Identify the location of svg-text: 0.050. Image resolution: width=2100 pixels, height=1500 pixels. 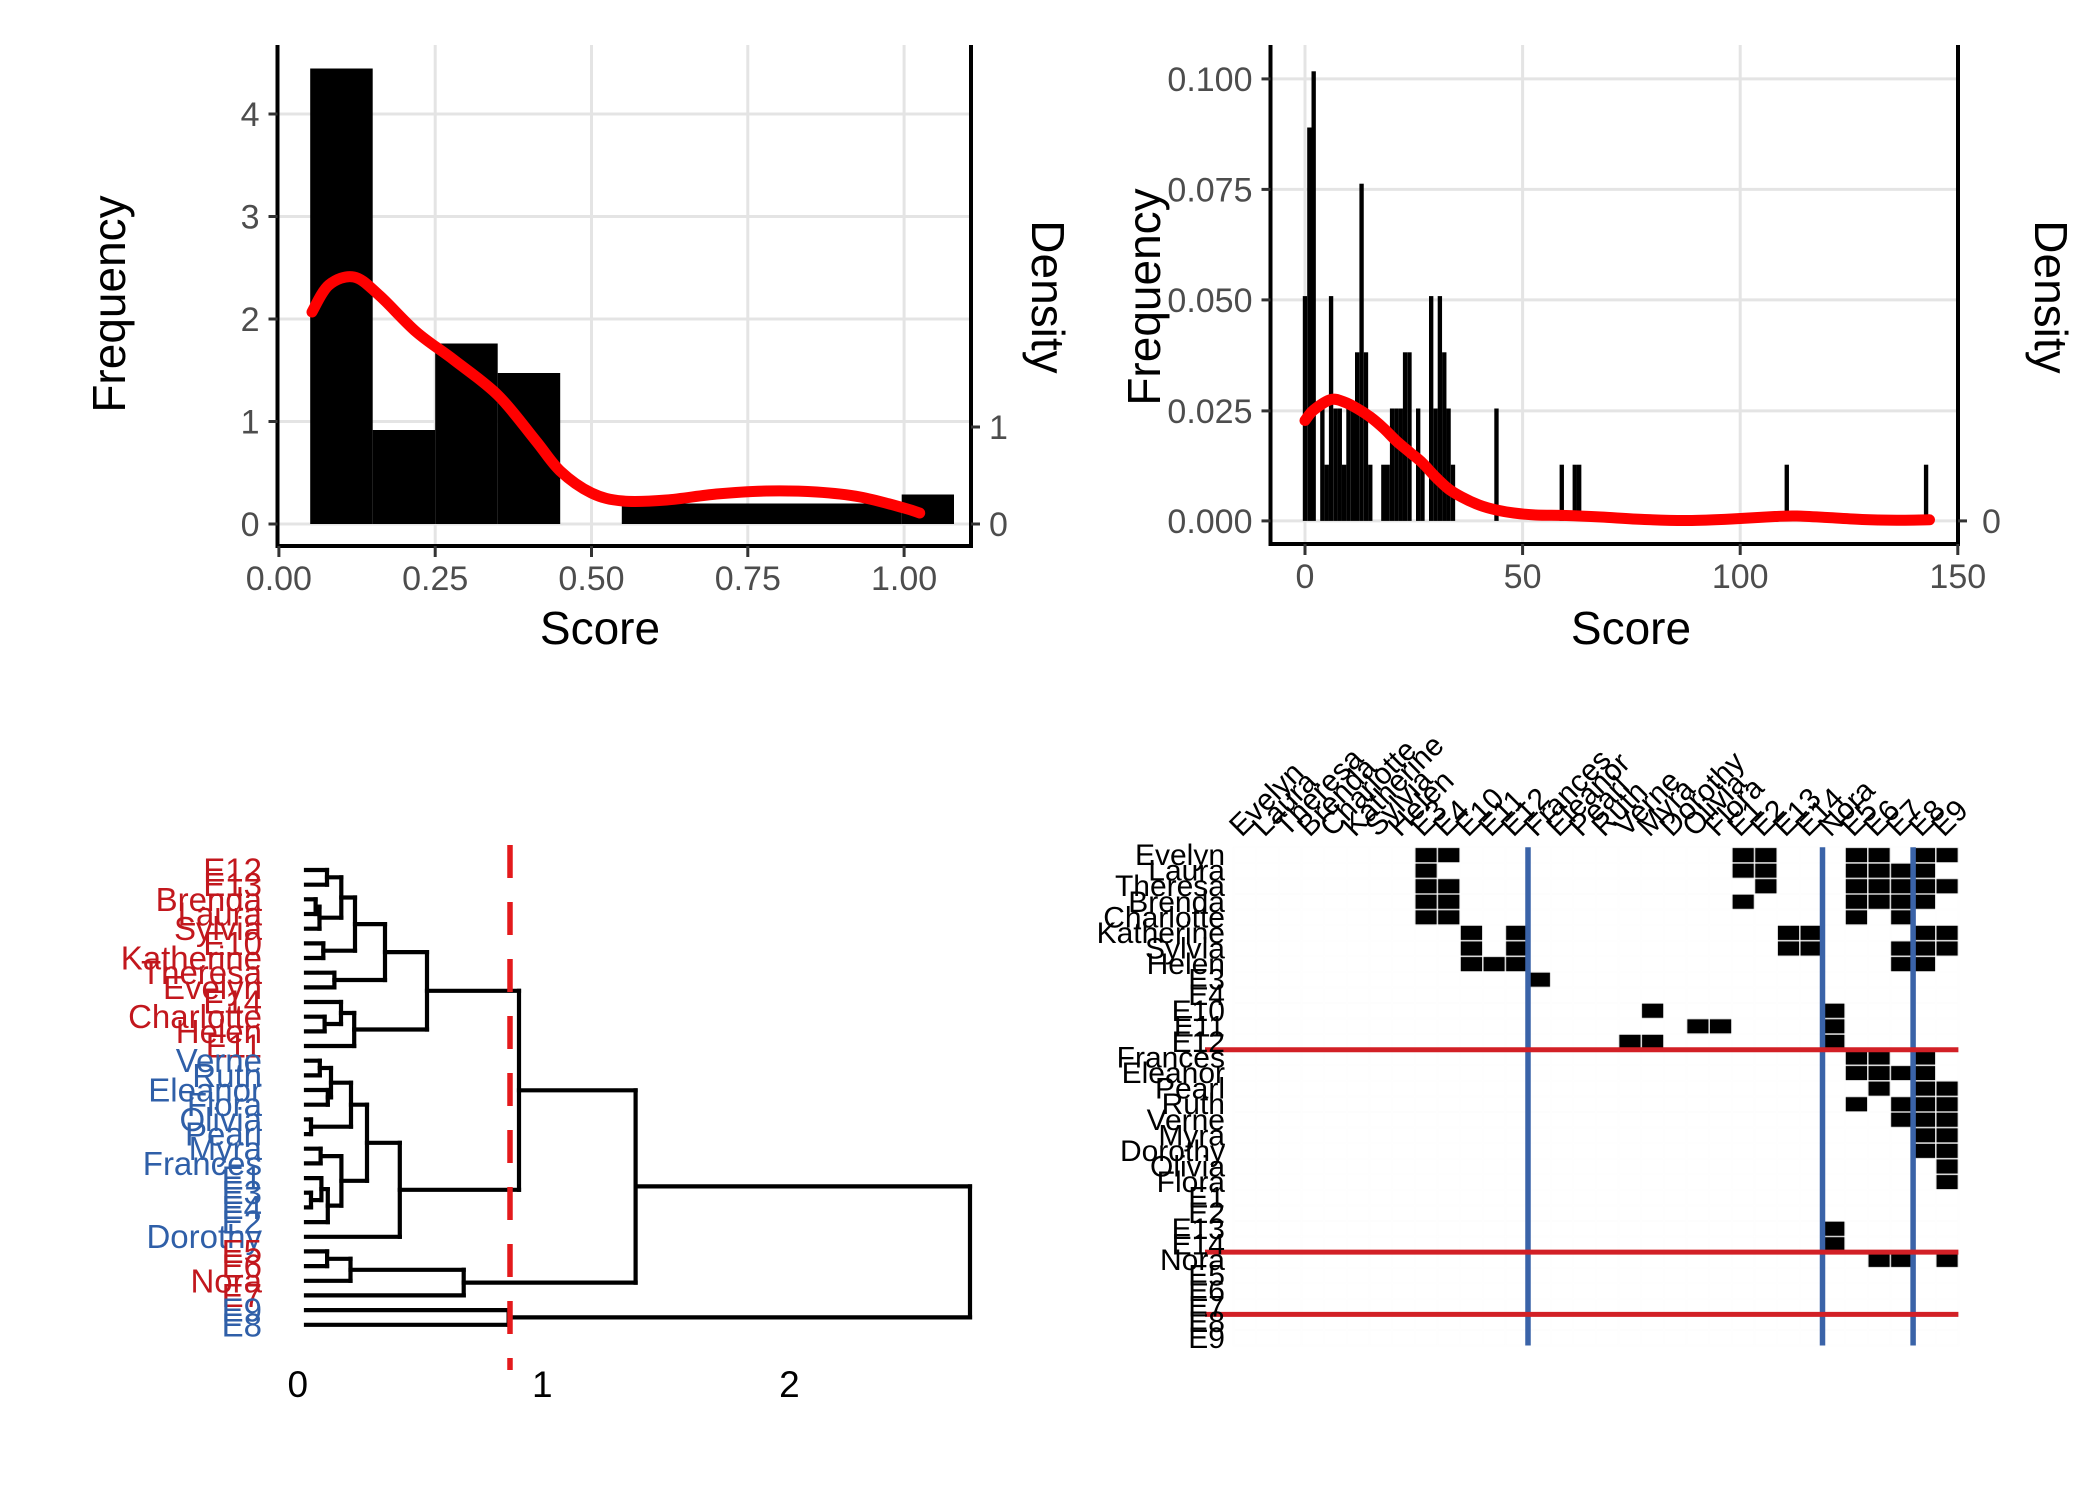
(1209, 301).